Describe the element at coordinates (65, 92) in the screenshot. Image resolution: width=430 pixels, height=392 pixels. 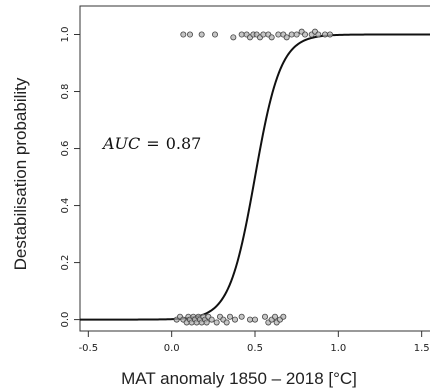
I see `y-tick-label: 0.8` at that location.